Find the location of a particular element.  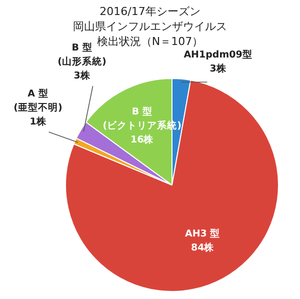

slice-label: AH1pdm09型 is located at coordinates (218, 54).